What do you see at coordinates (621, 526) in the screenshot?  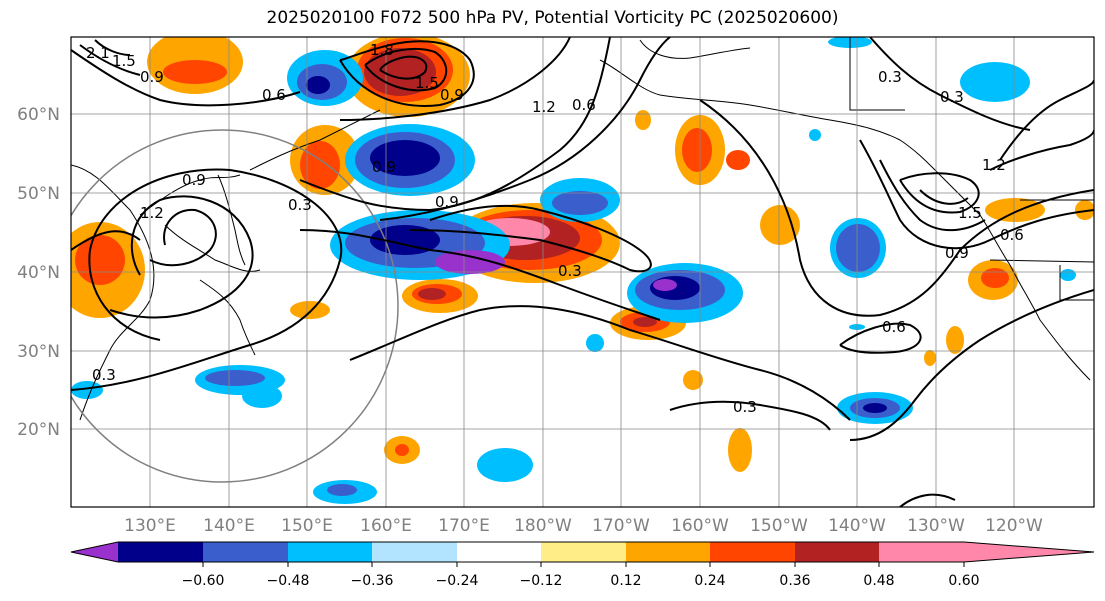 I see `lon-label: 170°W` at bounding box center [621, 526].